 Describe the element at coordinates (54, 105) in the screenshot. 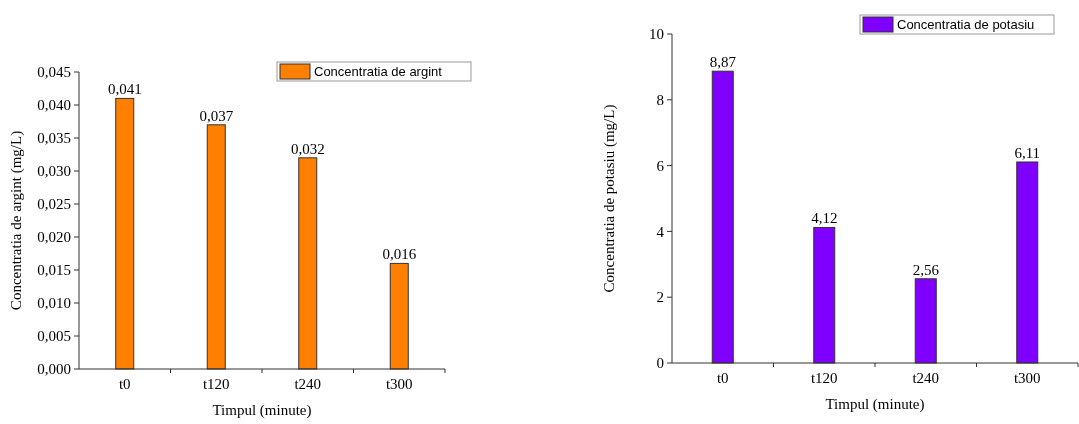

I see `y-tick-label: 0,040` at that location.